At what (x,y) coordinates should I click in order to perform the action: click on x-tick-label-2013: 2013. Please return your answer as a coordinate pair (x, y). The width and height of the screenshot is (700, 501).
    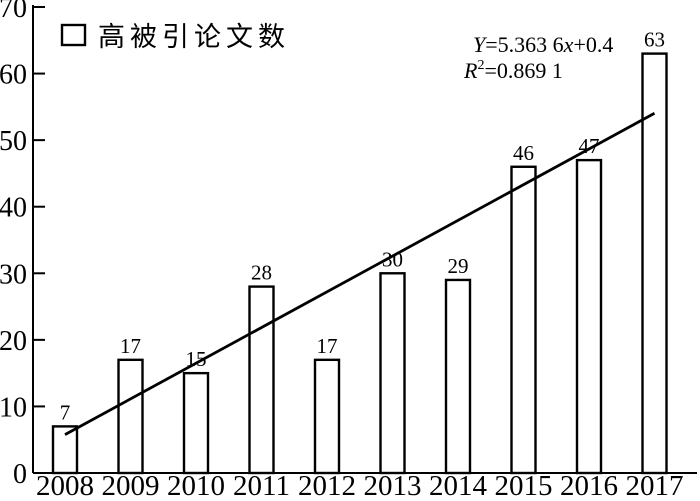
    Looking at the image, I should click on (393, 485).